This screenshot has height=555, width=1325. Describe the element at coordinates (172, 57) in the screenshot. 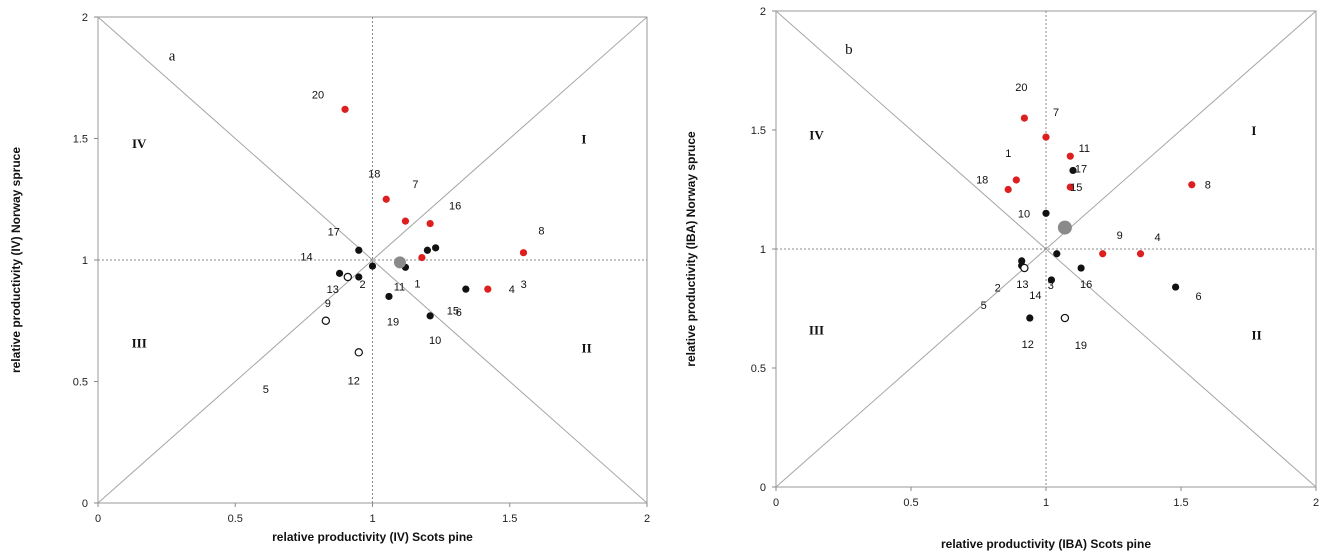

I see `panel-label: a` at that location.